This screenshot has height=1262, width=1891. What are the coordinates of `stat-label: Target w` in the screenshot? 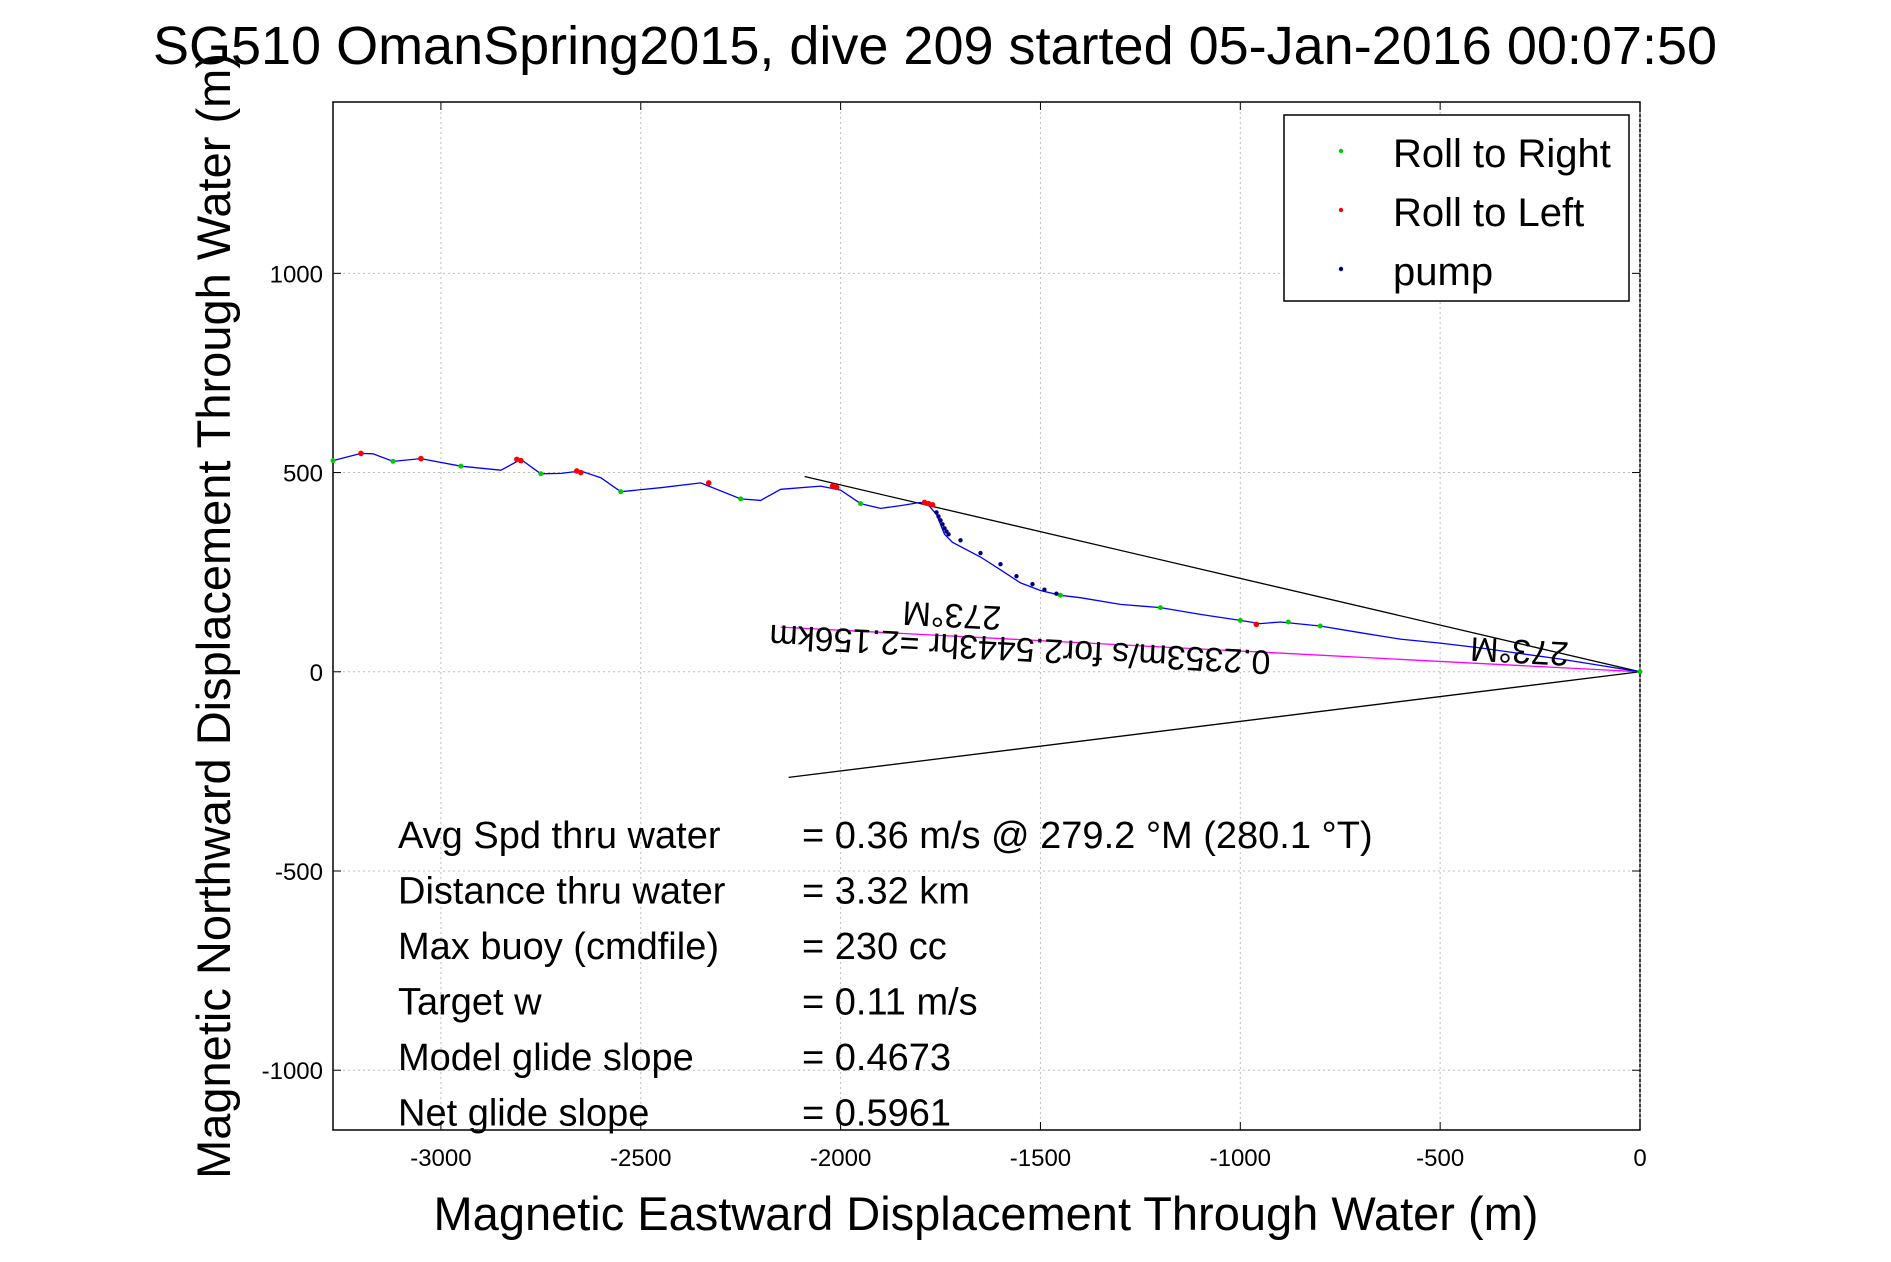 It's located at (470, 1003).